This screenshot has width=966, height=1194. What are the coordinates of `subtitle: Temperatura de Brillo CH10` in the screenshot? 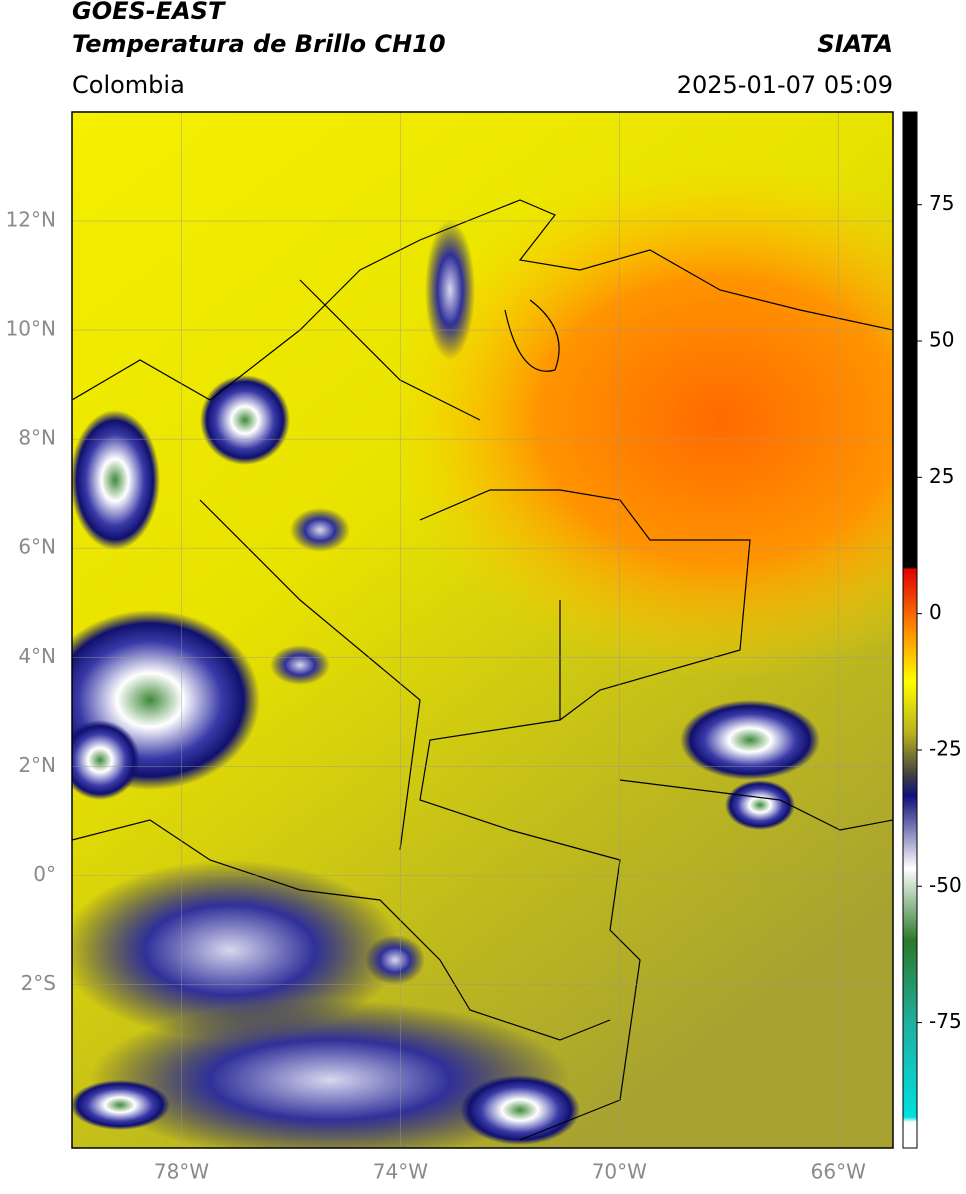 It's located at (259, 44).